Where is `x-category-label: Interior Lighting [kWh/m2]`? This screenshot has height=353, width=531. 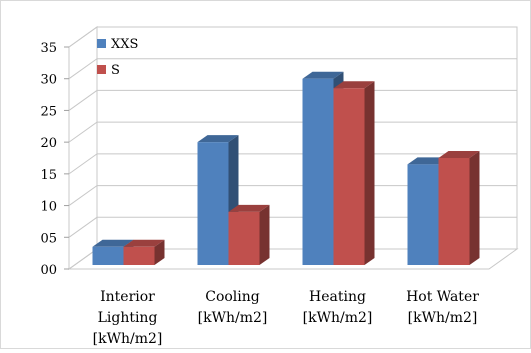 x-category-label: Interior Lighting [kWh/m2] is located at coordinates (128, 318).